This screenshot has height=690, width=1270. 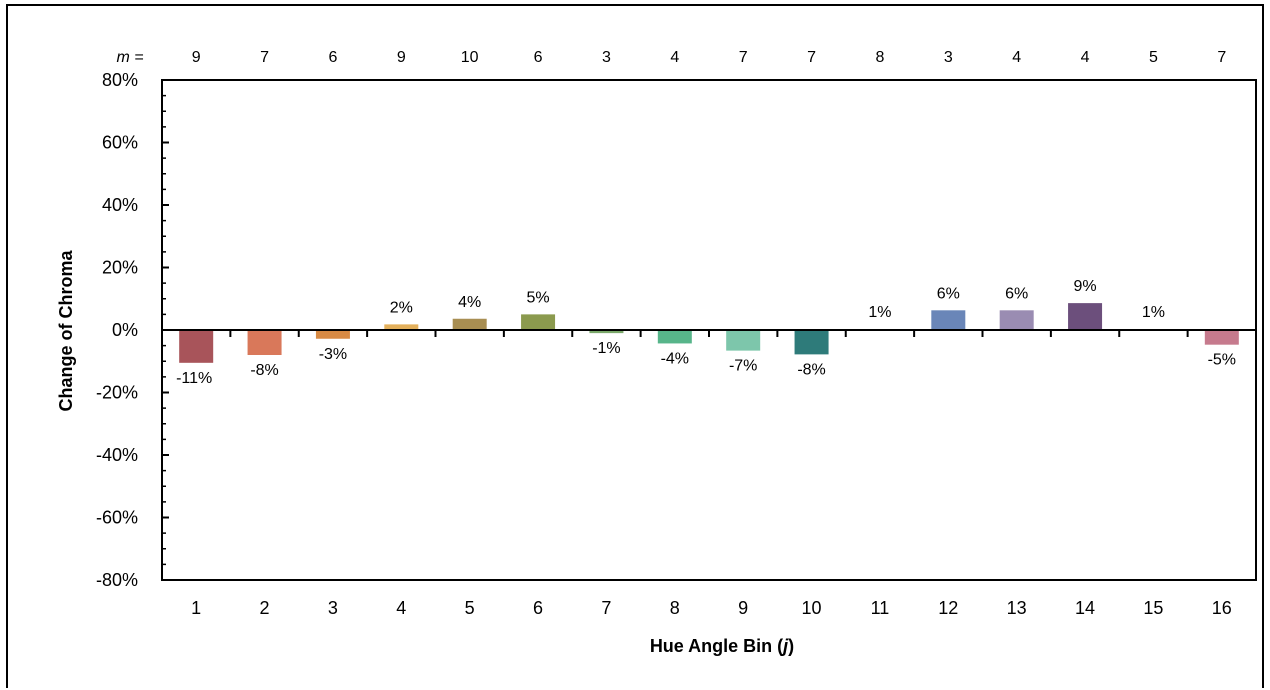 What do you see at coordinates (743, 608) in the screenshot?
I see `x-tick-label: 9` at bounding box center [743, 608].